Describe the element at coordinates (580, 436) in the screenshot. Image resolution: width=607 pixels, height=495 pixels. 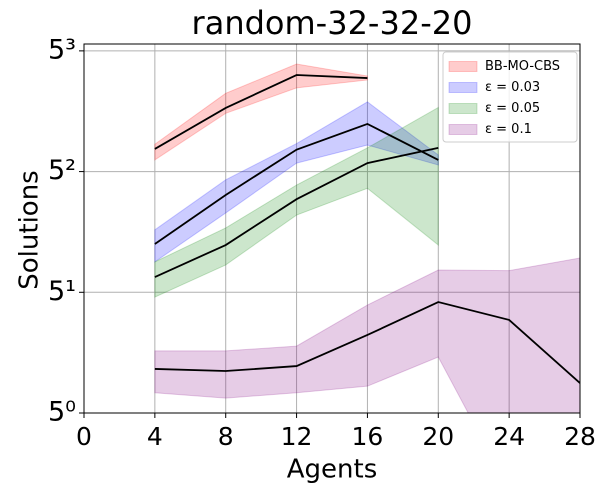
I see `x-tick-label: 28` at that location.